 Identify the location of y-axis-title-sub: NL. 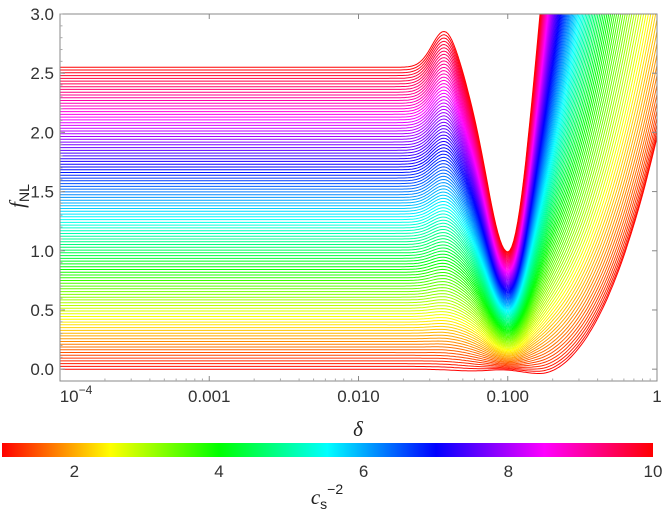
(24, 193).